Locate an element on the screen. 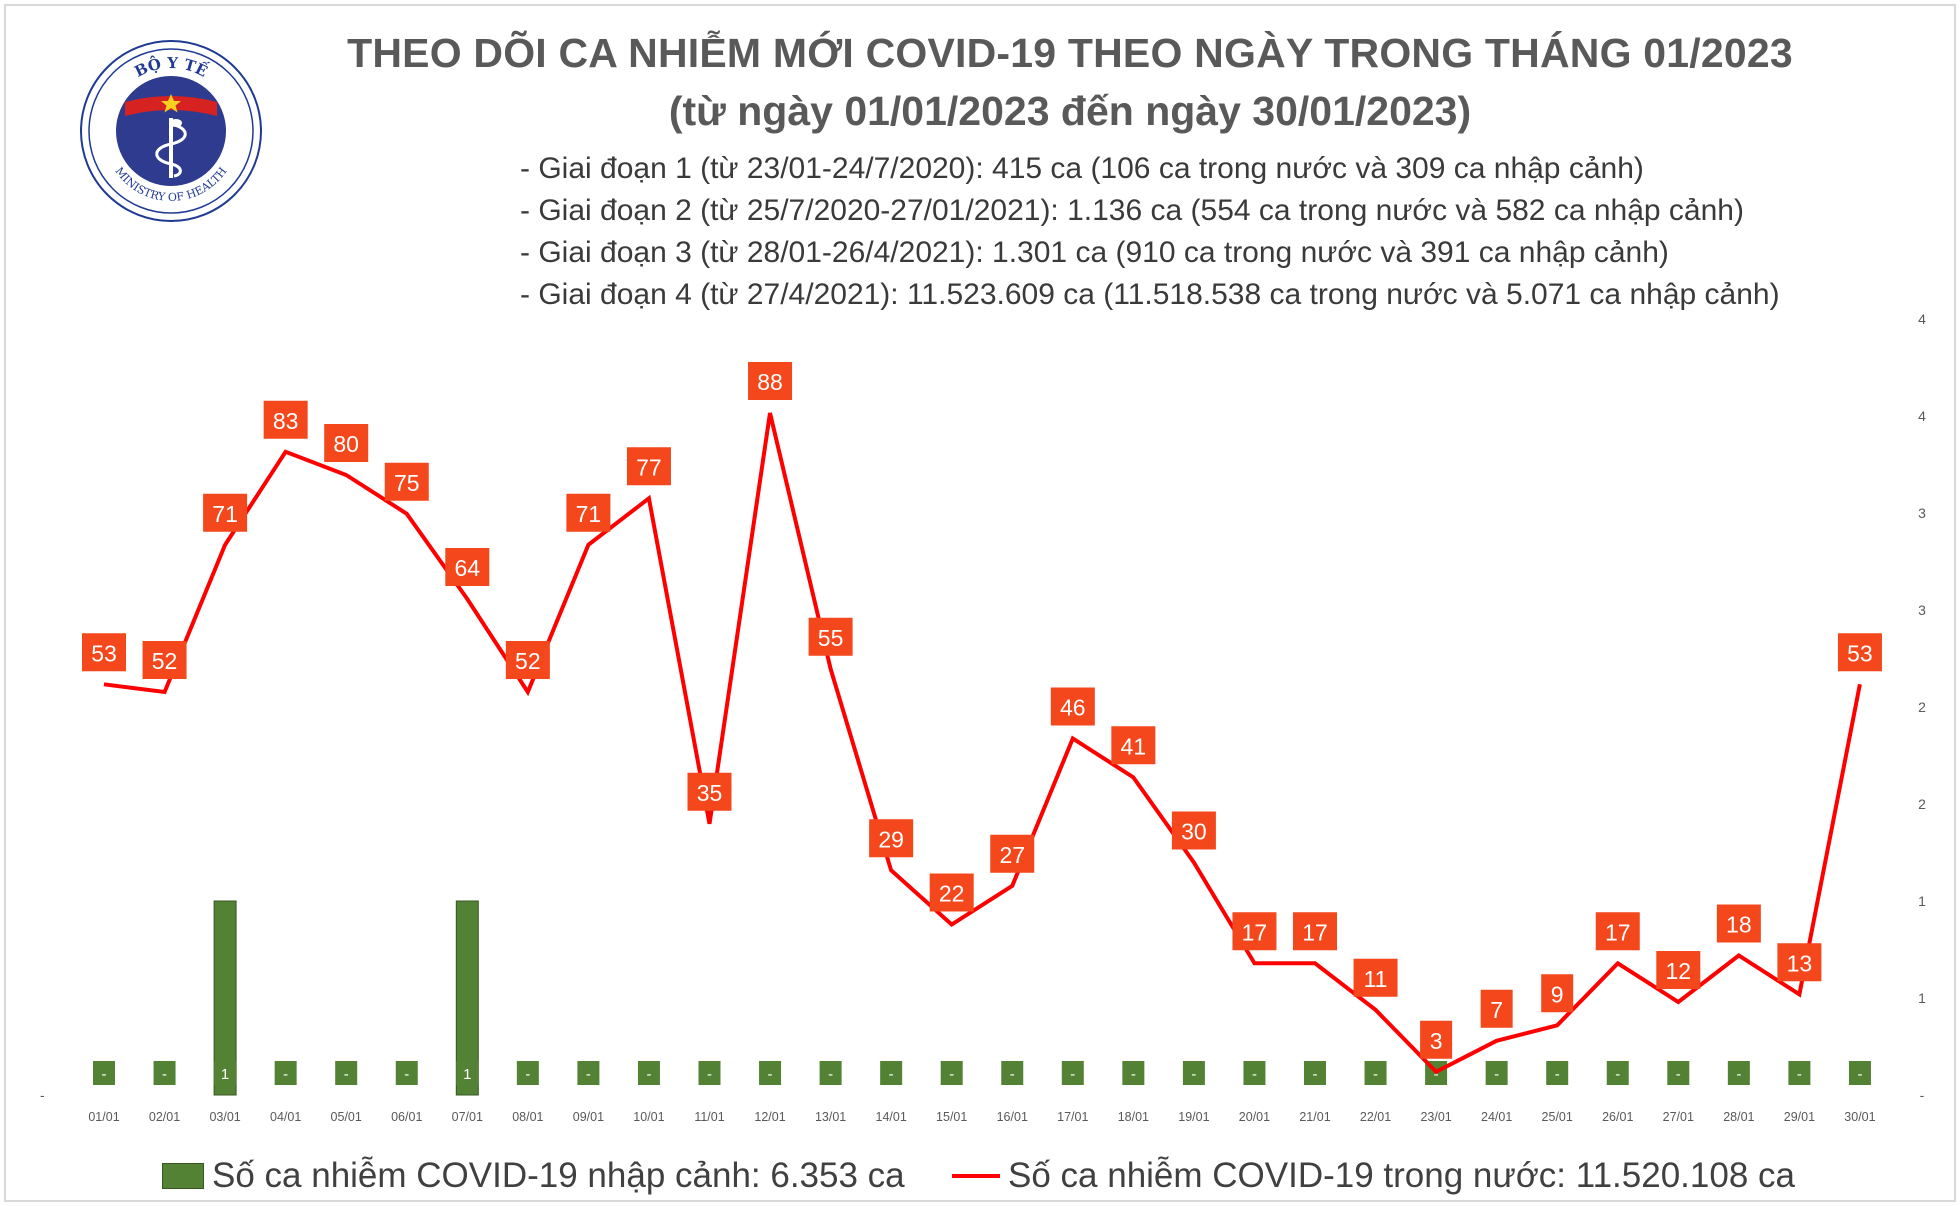  x-tick-label: 19/01 is located at coordinates (1193, 1117).